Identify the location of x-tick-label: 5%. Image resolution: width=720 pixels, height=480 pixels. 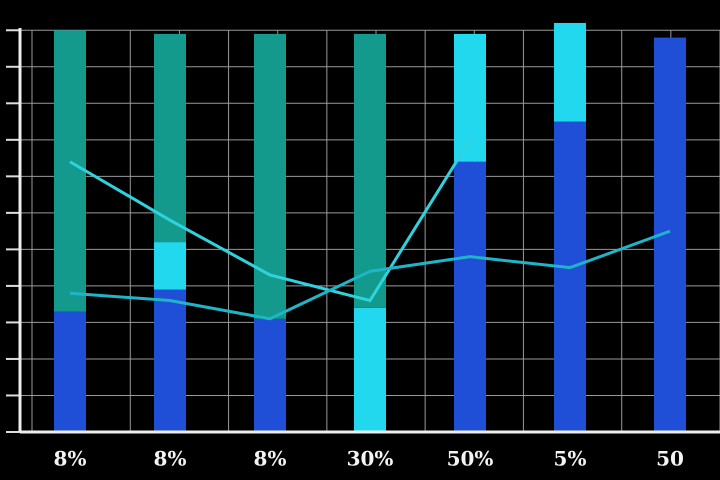
(570, 459).